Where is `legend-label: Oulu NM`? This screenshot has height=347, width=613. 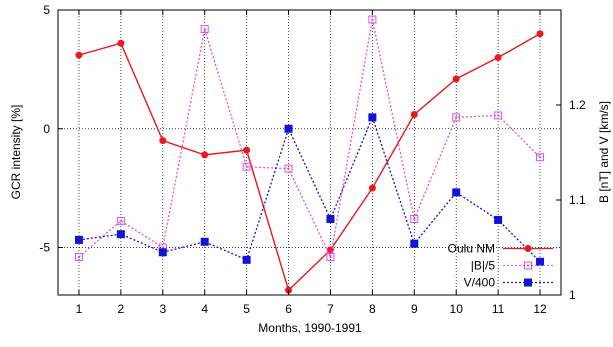
legend-label: Oulu NM is located at coordinates (471, 249).